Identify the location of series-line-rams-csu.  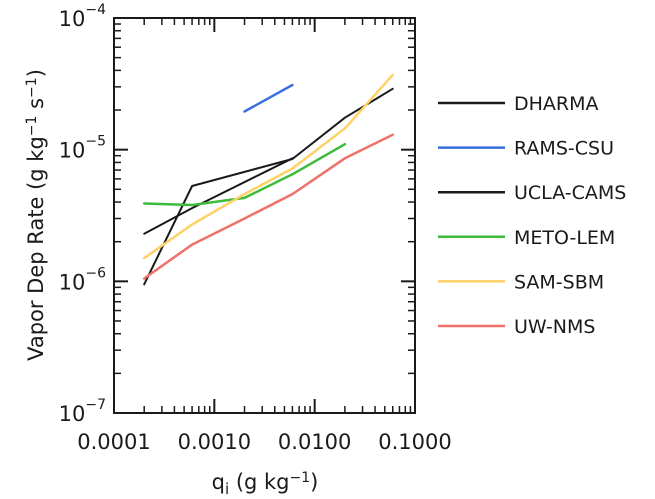
(268, 98).